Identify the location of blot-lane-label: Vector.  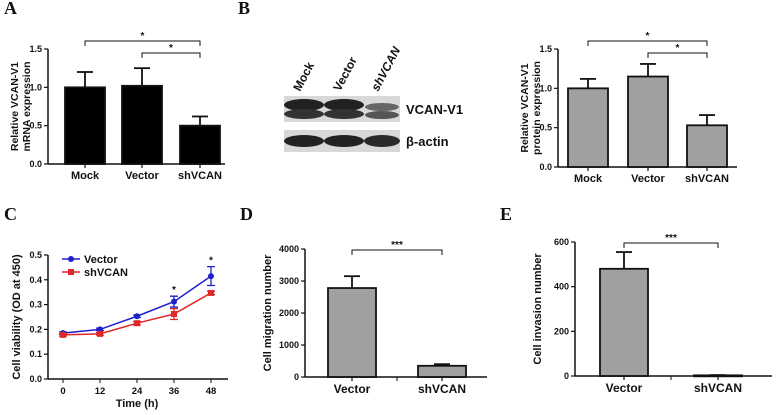
(345, 73).